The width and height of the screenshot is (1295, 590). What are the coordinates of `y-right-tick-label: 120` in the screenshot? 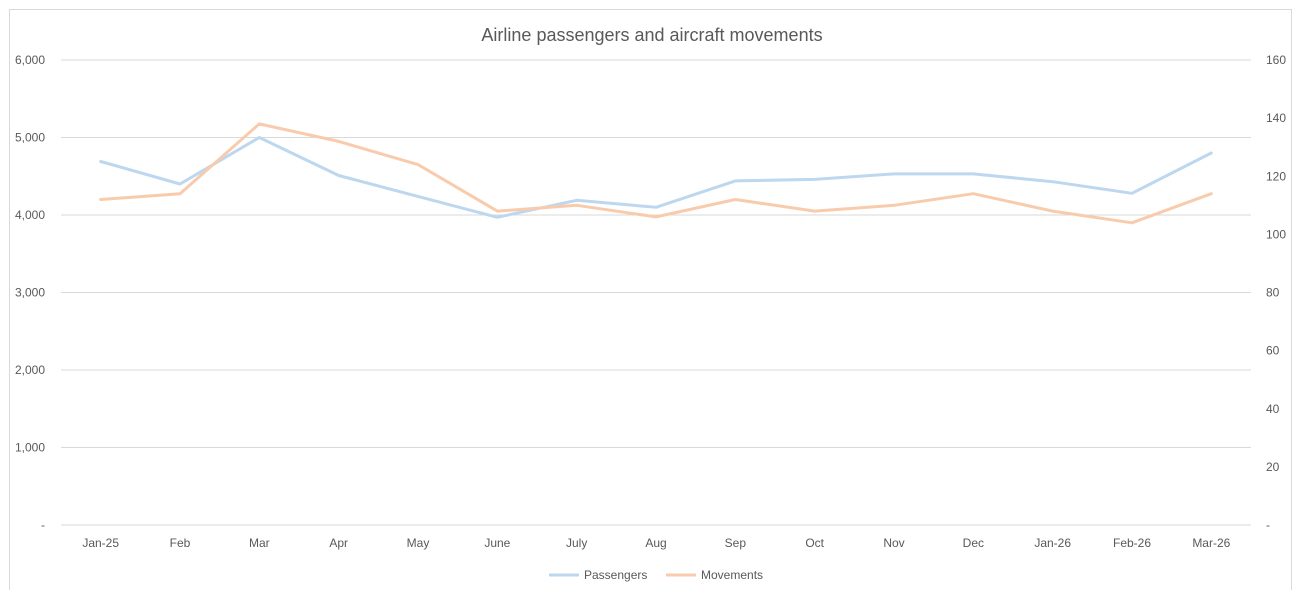 It's located at (1276, 176).